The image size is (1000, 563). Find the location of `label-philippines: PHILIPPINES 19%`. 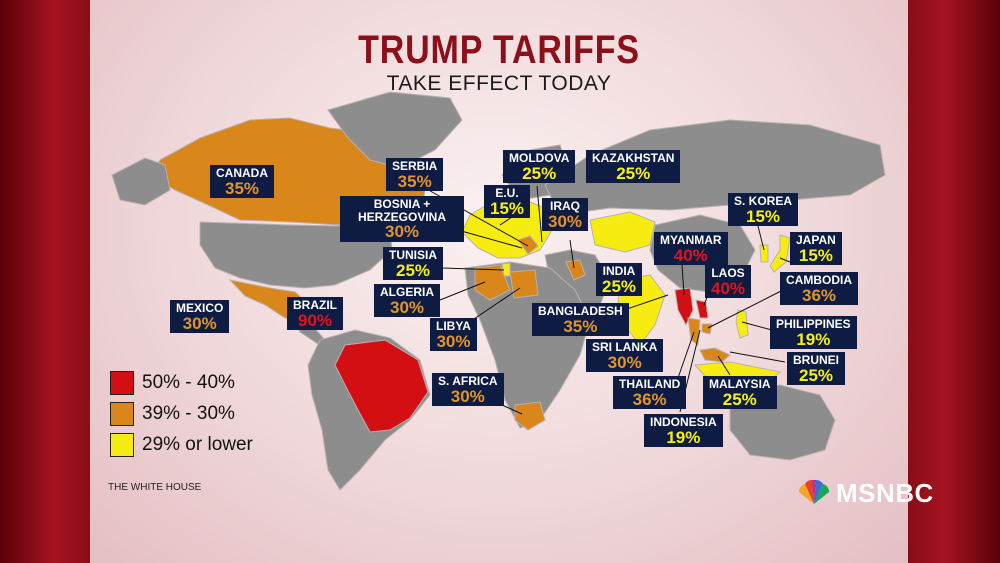

label-philippines: PHILIPPINES 19% is located at coordinates (813, 333).